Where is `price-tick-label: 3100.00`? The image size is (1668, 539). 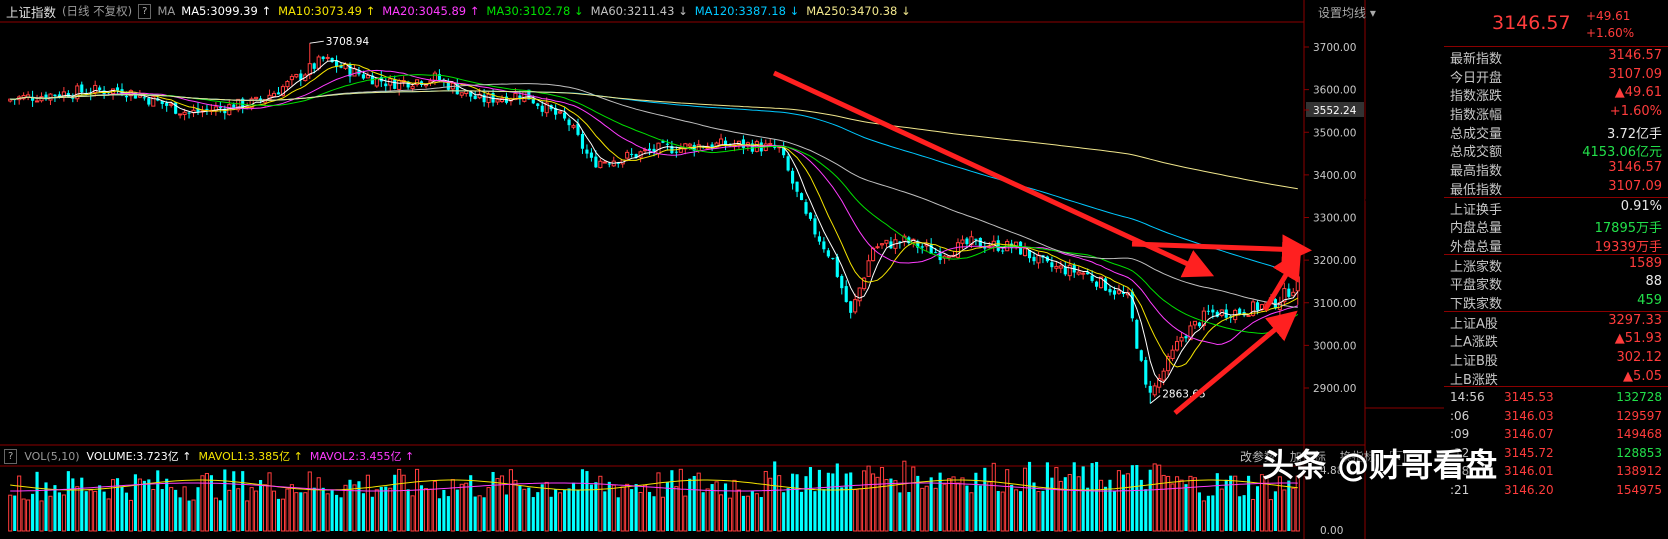
price-tick-label: 3100.00 is located at coordinates (1334, 304).